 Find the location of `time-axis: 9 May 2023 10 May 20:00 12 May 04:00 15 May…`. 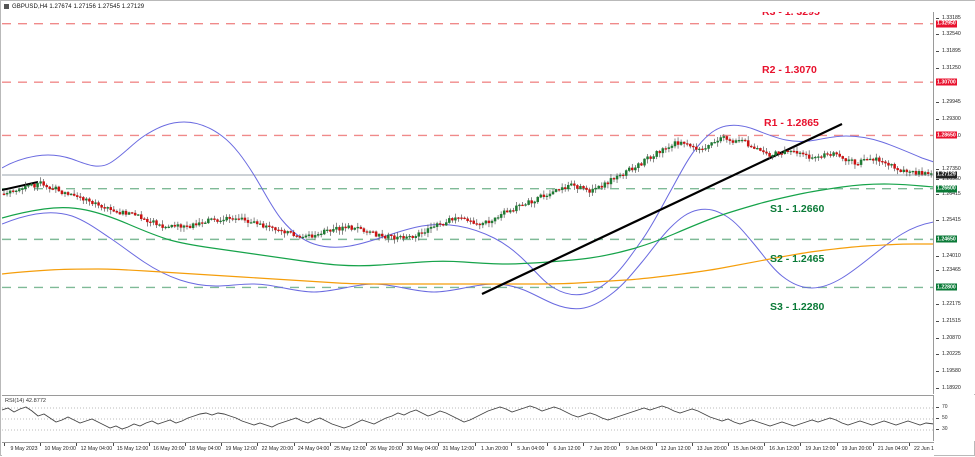

time-axis: 9 May 2023 10 May 20:00 12 May 04:00 15 May… is located at coordinates (468, 449).